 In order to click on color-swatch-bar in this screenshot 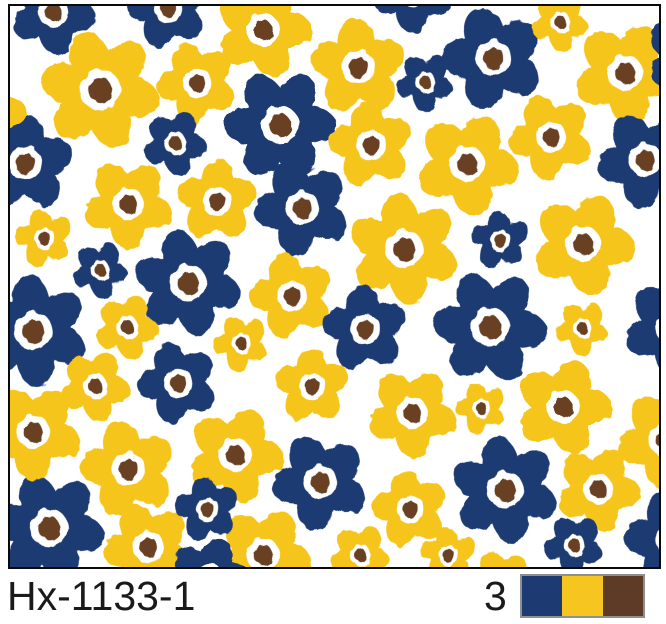, I will do `click(582, 596)`.